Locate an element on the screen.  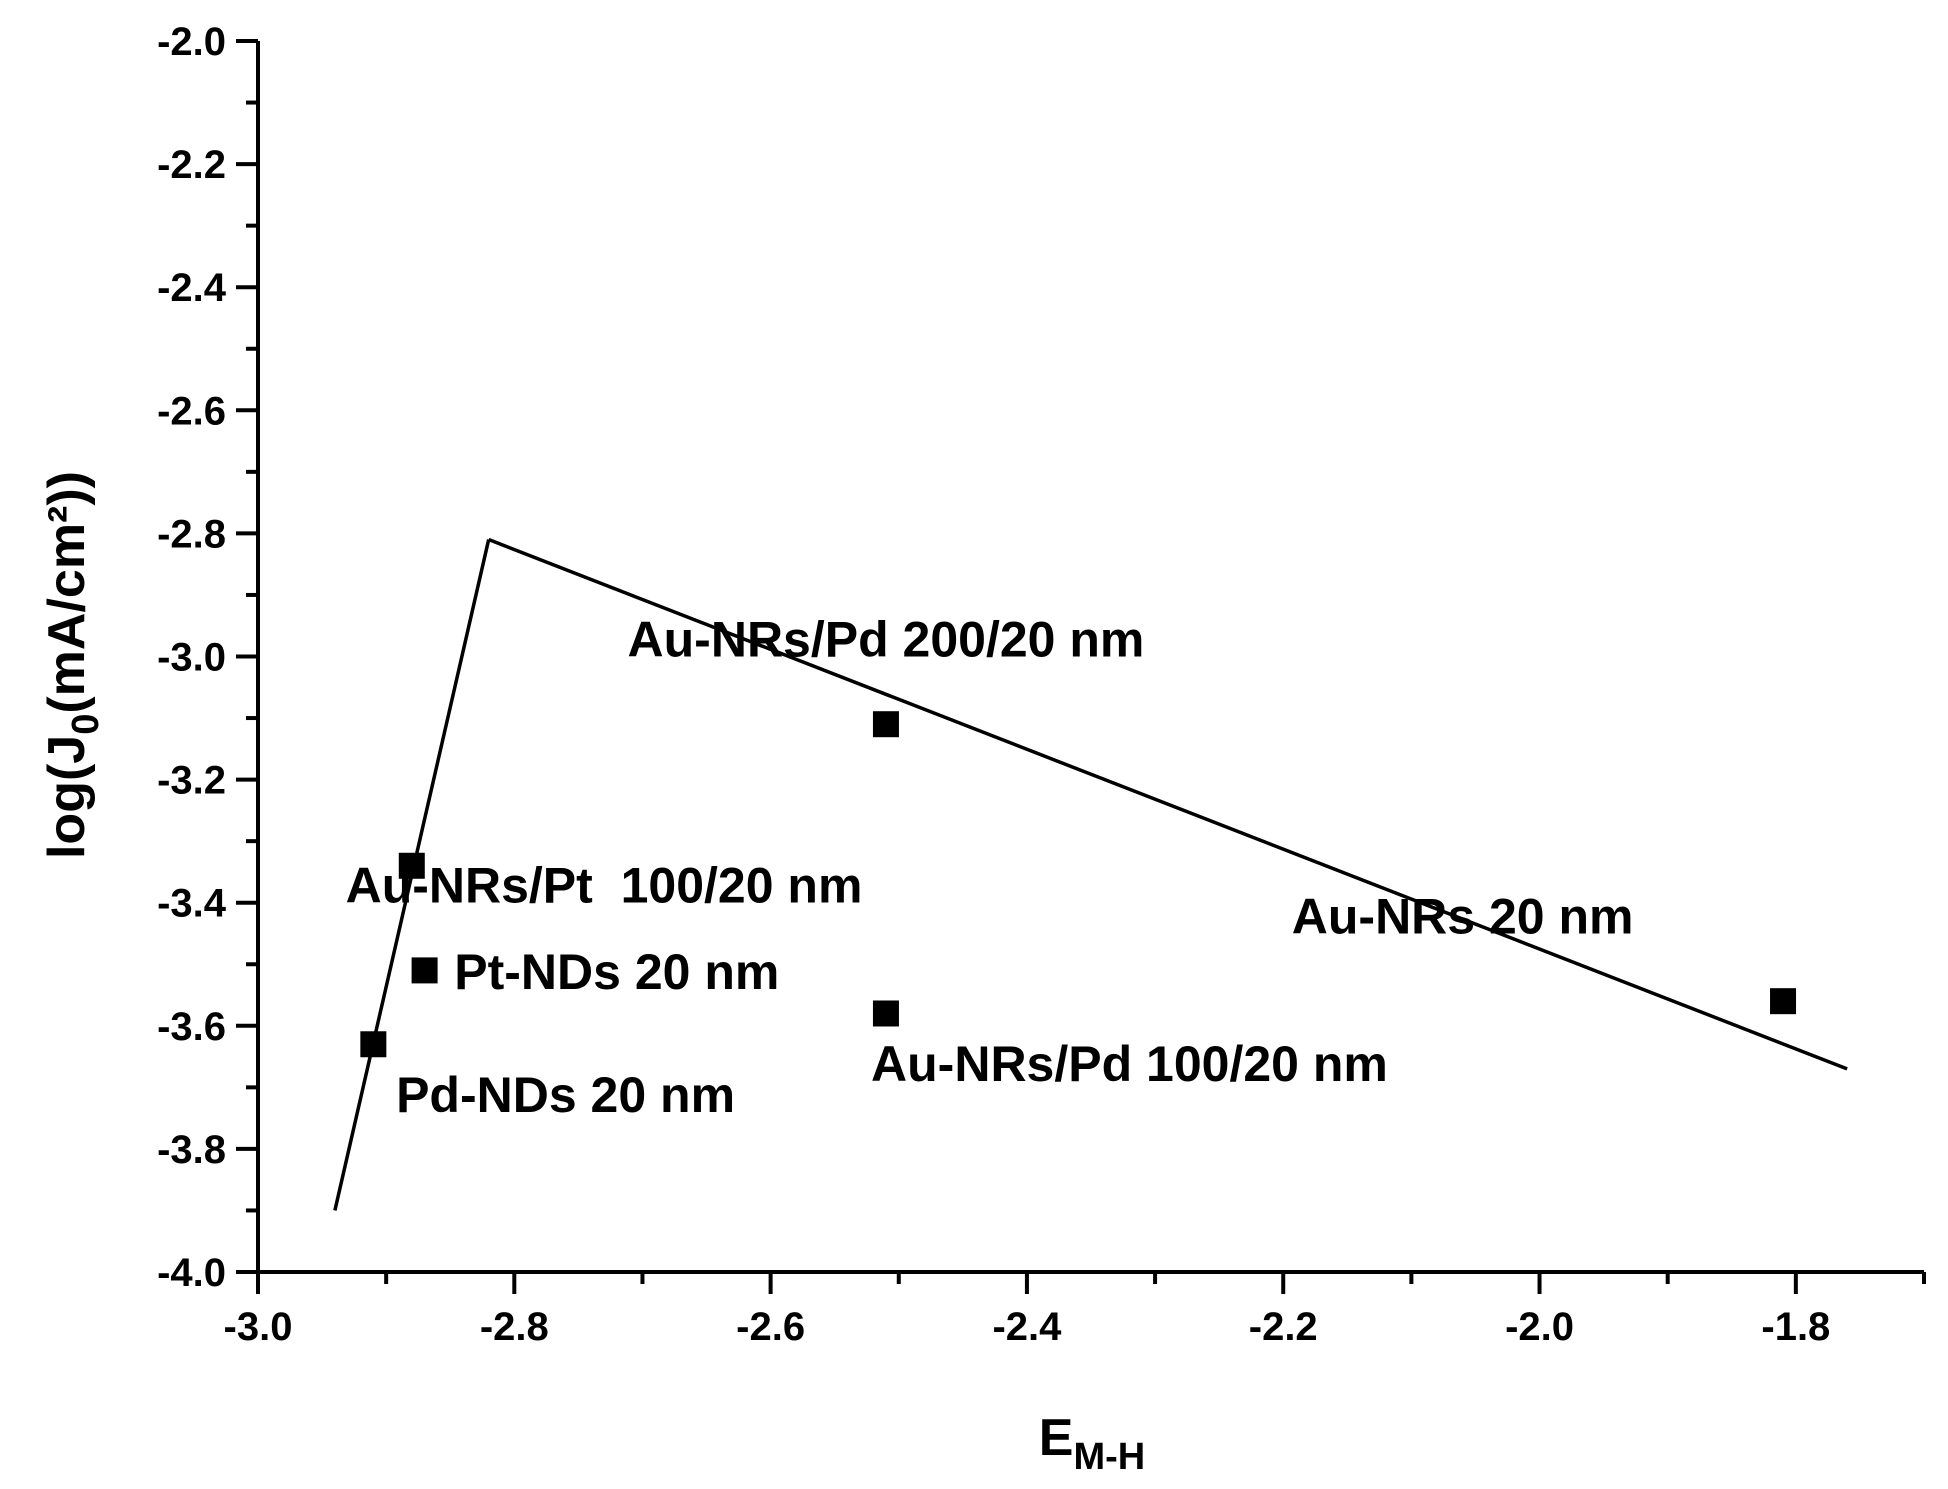
point-annotation: Pt-NDs 20 nm is located at coordinates (616, 972).